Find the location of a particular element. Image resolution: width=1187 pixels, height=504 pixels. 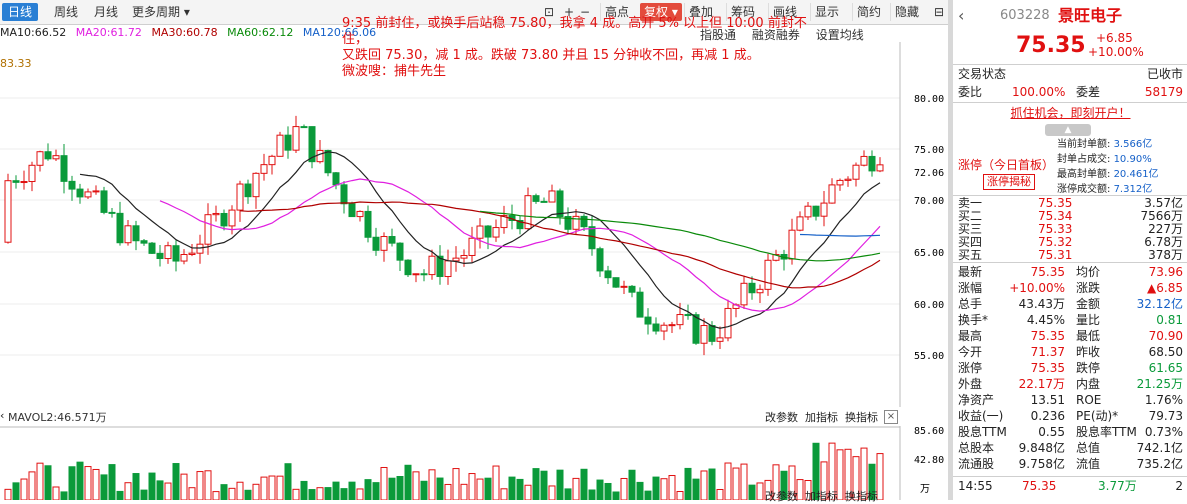

tick-count: 2 is located at coordinates (1179, 486).